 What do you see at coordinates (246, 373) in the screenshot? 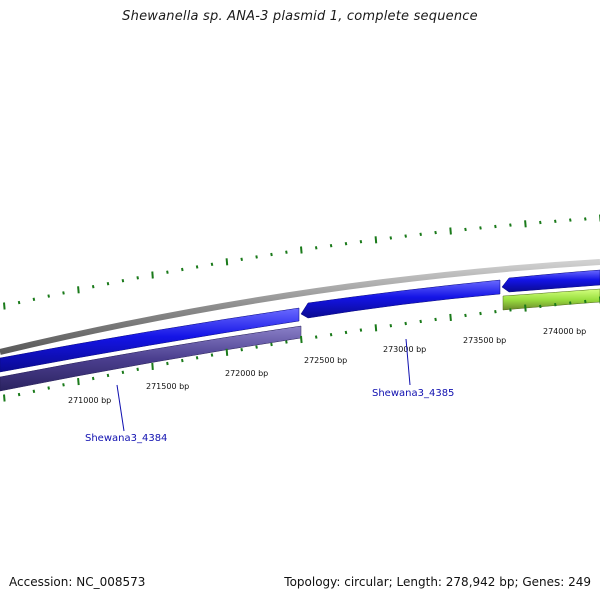
I see `bp-label-272000: 272000 bp` at bounding box center [246, 373].